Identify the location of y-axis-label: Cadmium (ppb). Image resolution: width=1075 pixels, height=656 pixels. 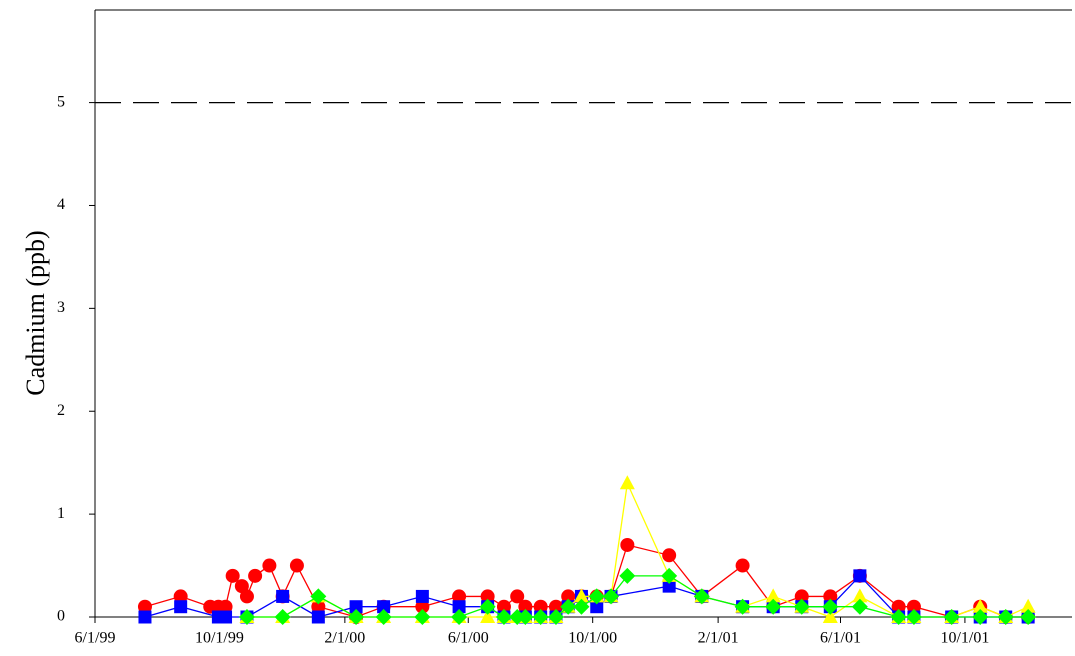
(35, 312).